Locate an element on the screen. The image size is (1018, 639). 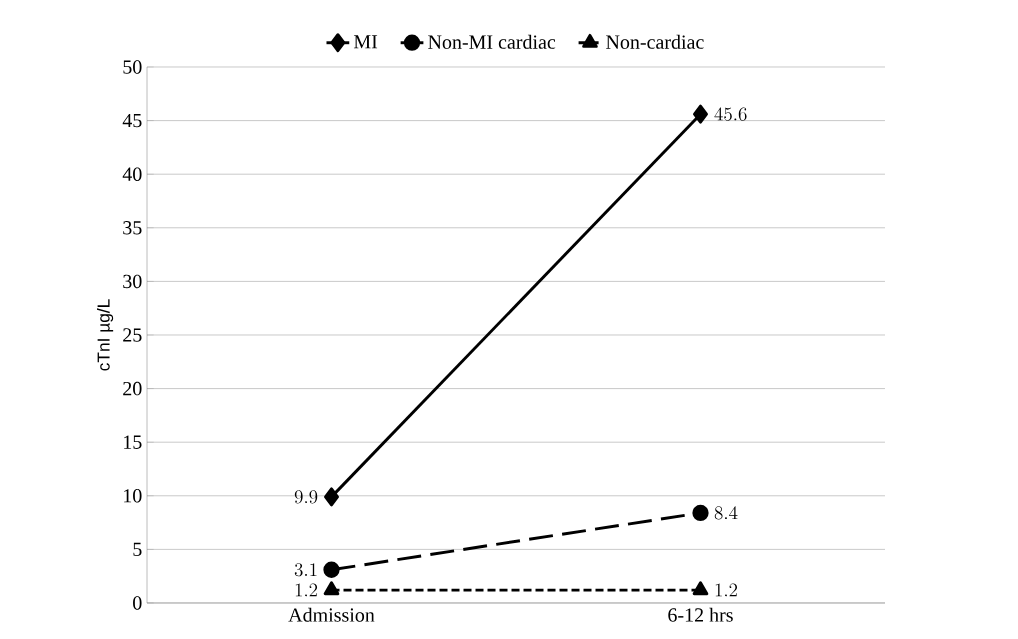
data-label: 8.4 is located at coordinates (726, 513).